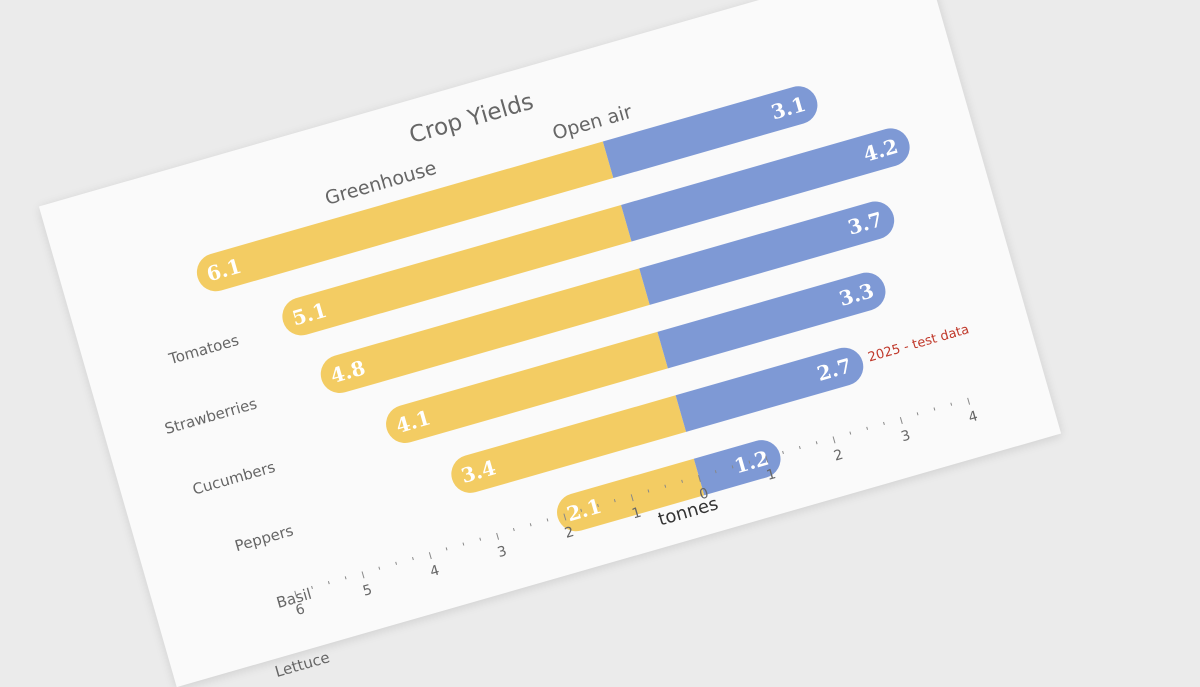  I want to click on category-label-basil: Basil, so click(293, 598).